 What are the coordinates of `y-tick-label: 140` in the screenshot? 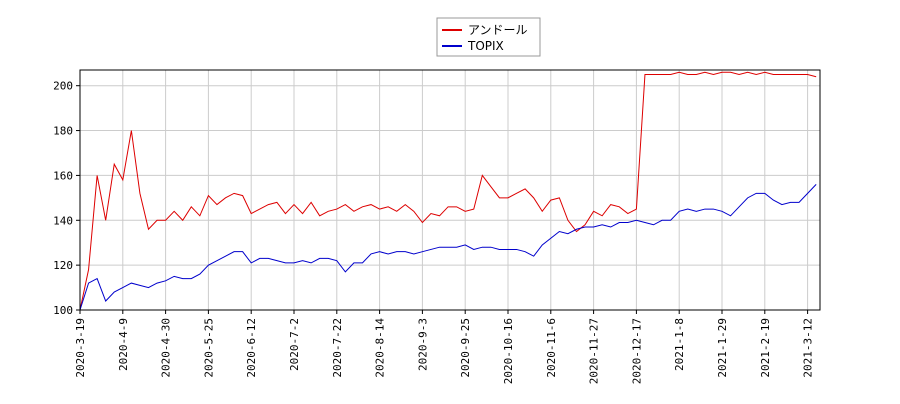 It's located at (63, 220).